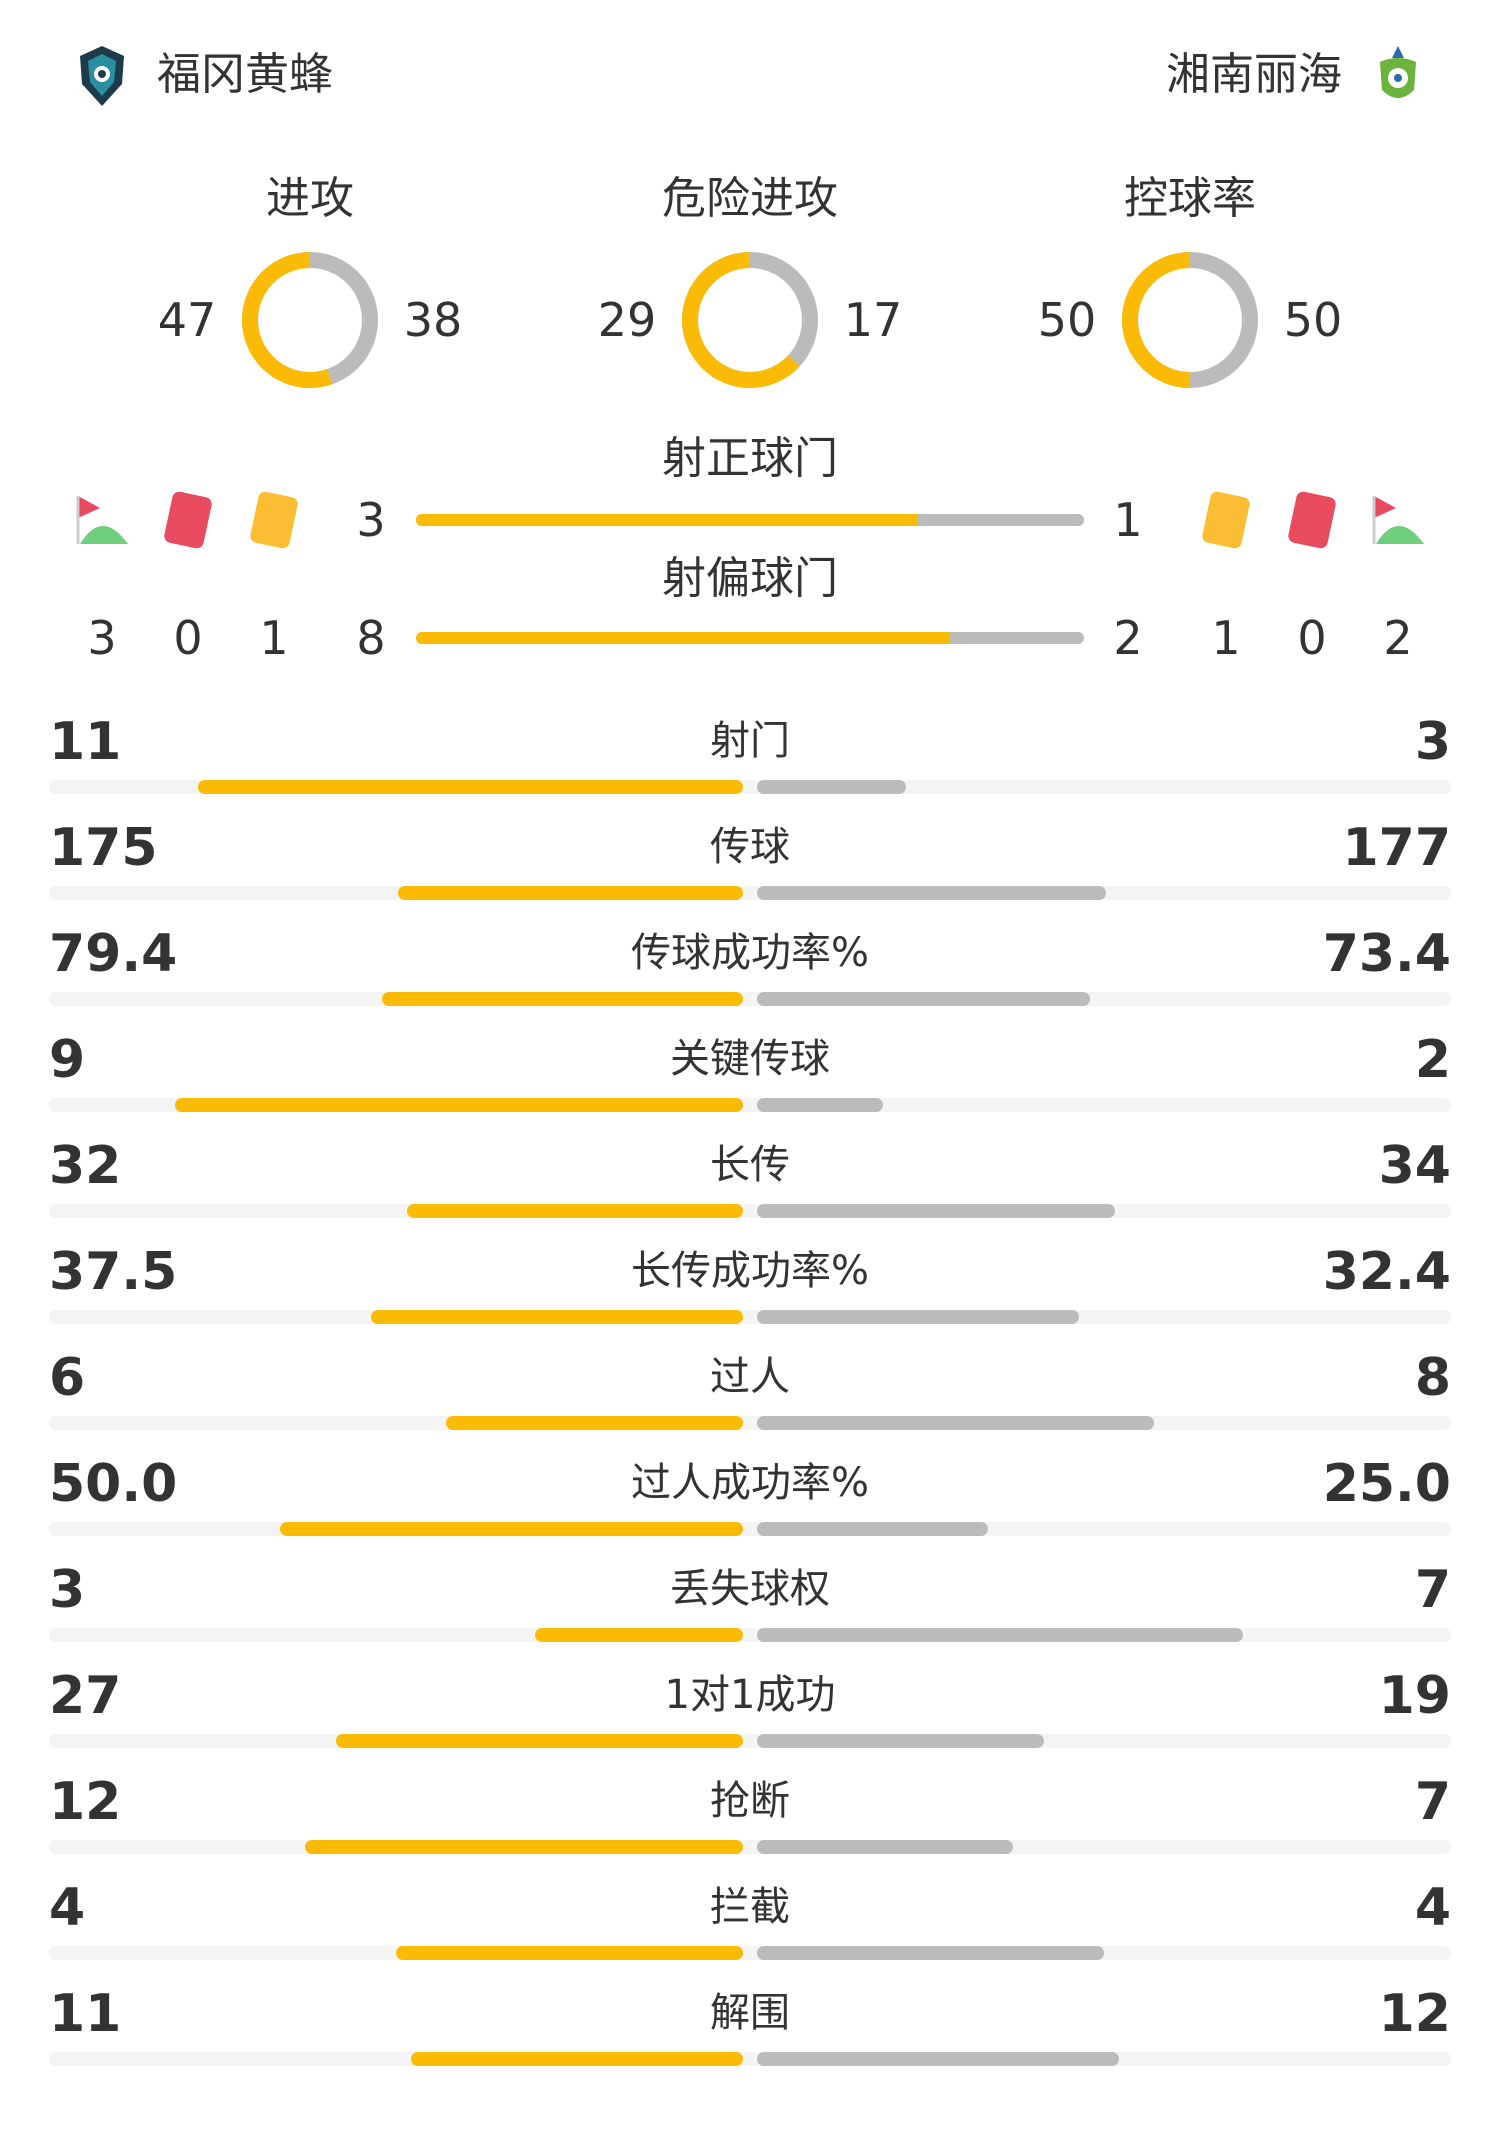 Image resolution: width=1500 pixels, height=2138 pixels. Describe the element at coordinates (750, 1907) in the screenshot. I see `stat-label: 拦截` at that location.